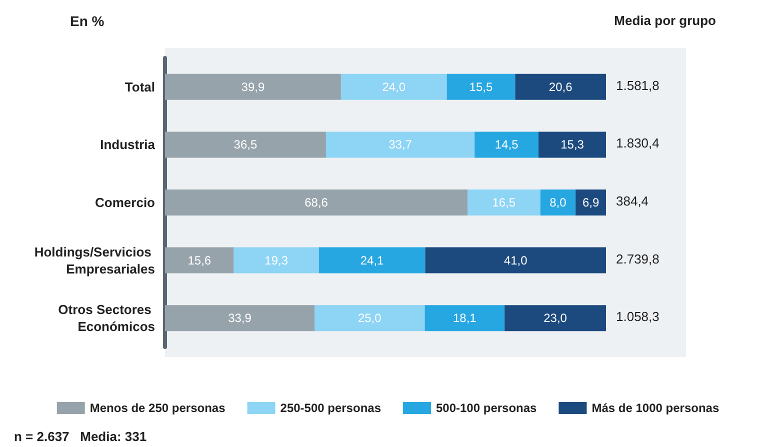  I want to click on data-label: 6,9, so click(591, 203).